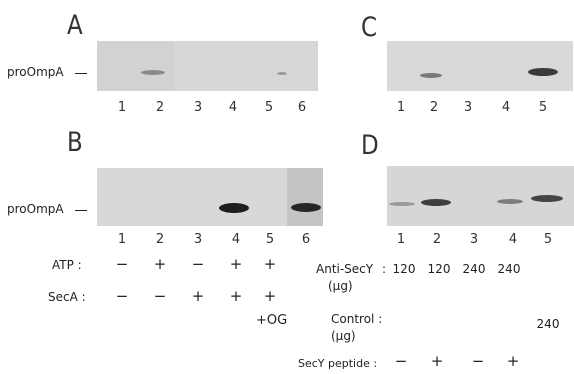  I want to click on panel-label-a: A, so click(75, 25).